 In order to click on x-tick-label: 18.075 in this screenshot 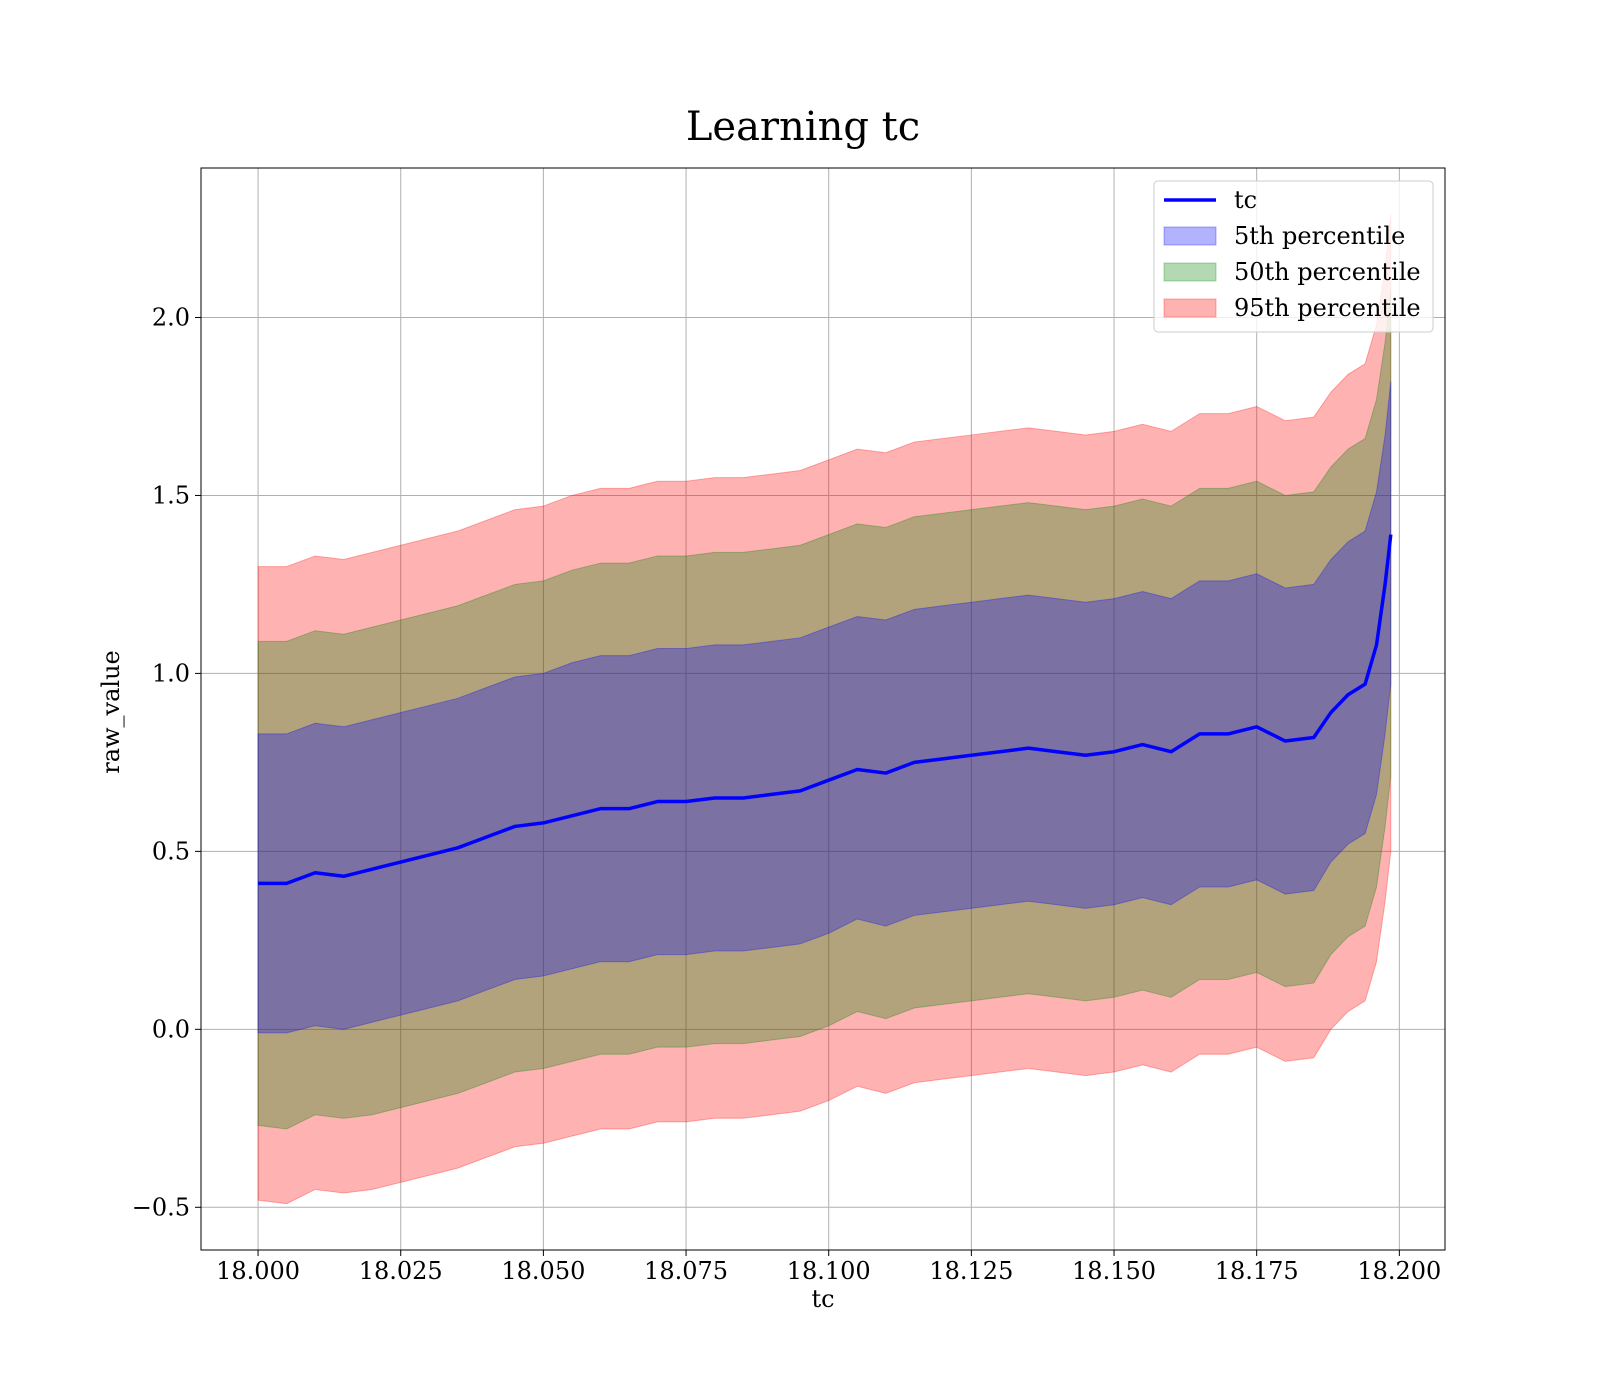, I will do `click(686, 1271)`.